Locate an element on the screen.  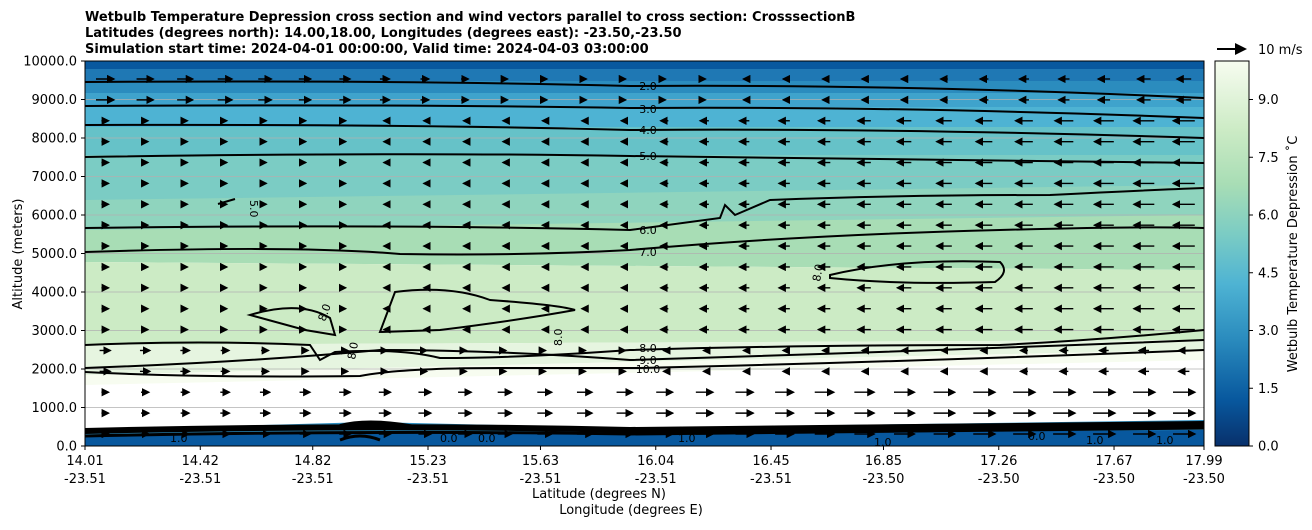
colorbar-tick-label-4: 6.0 is located at coordinates (1268, 216).